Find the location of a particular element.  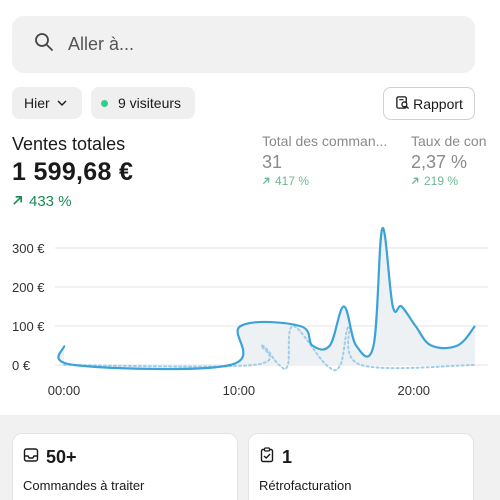

visitors-label: 9 visiteurs is located at coordinates (150, 103).